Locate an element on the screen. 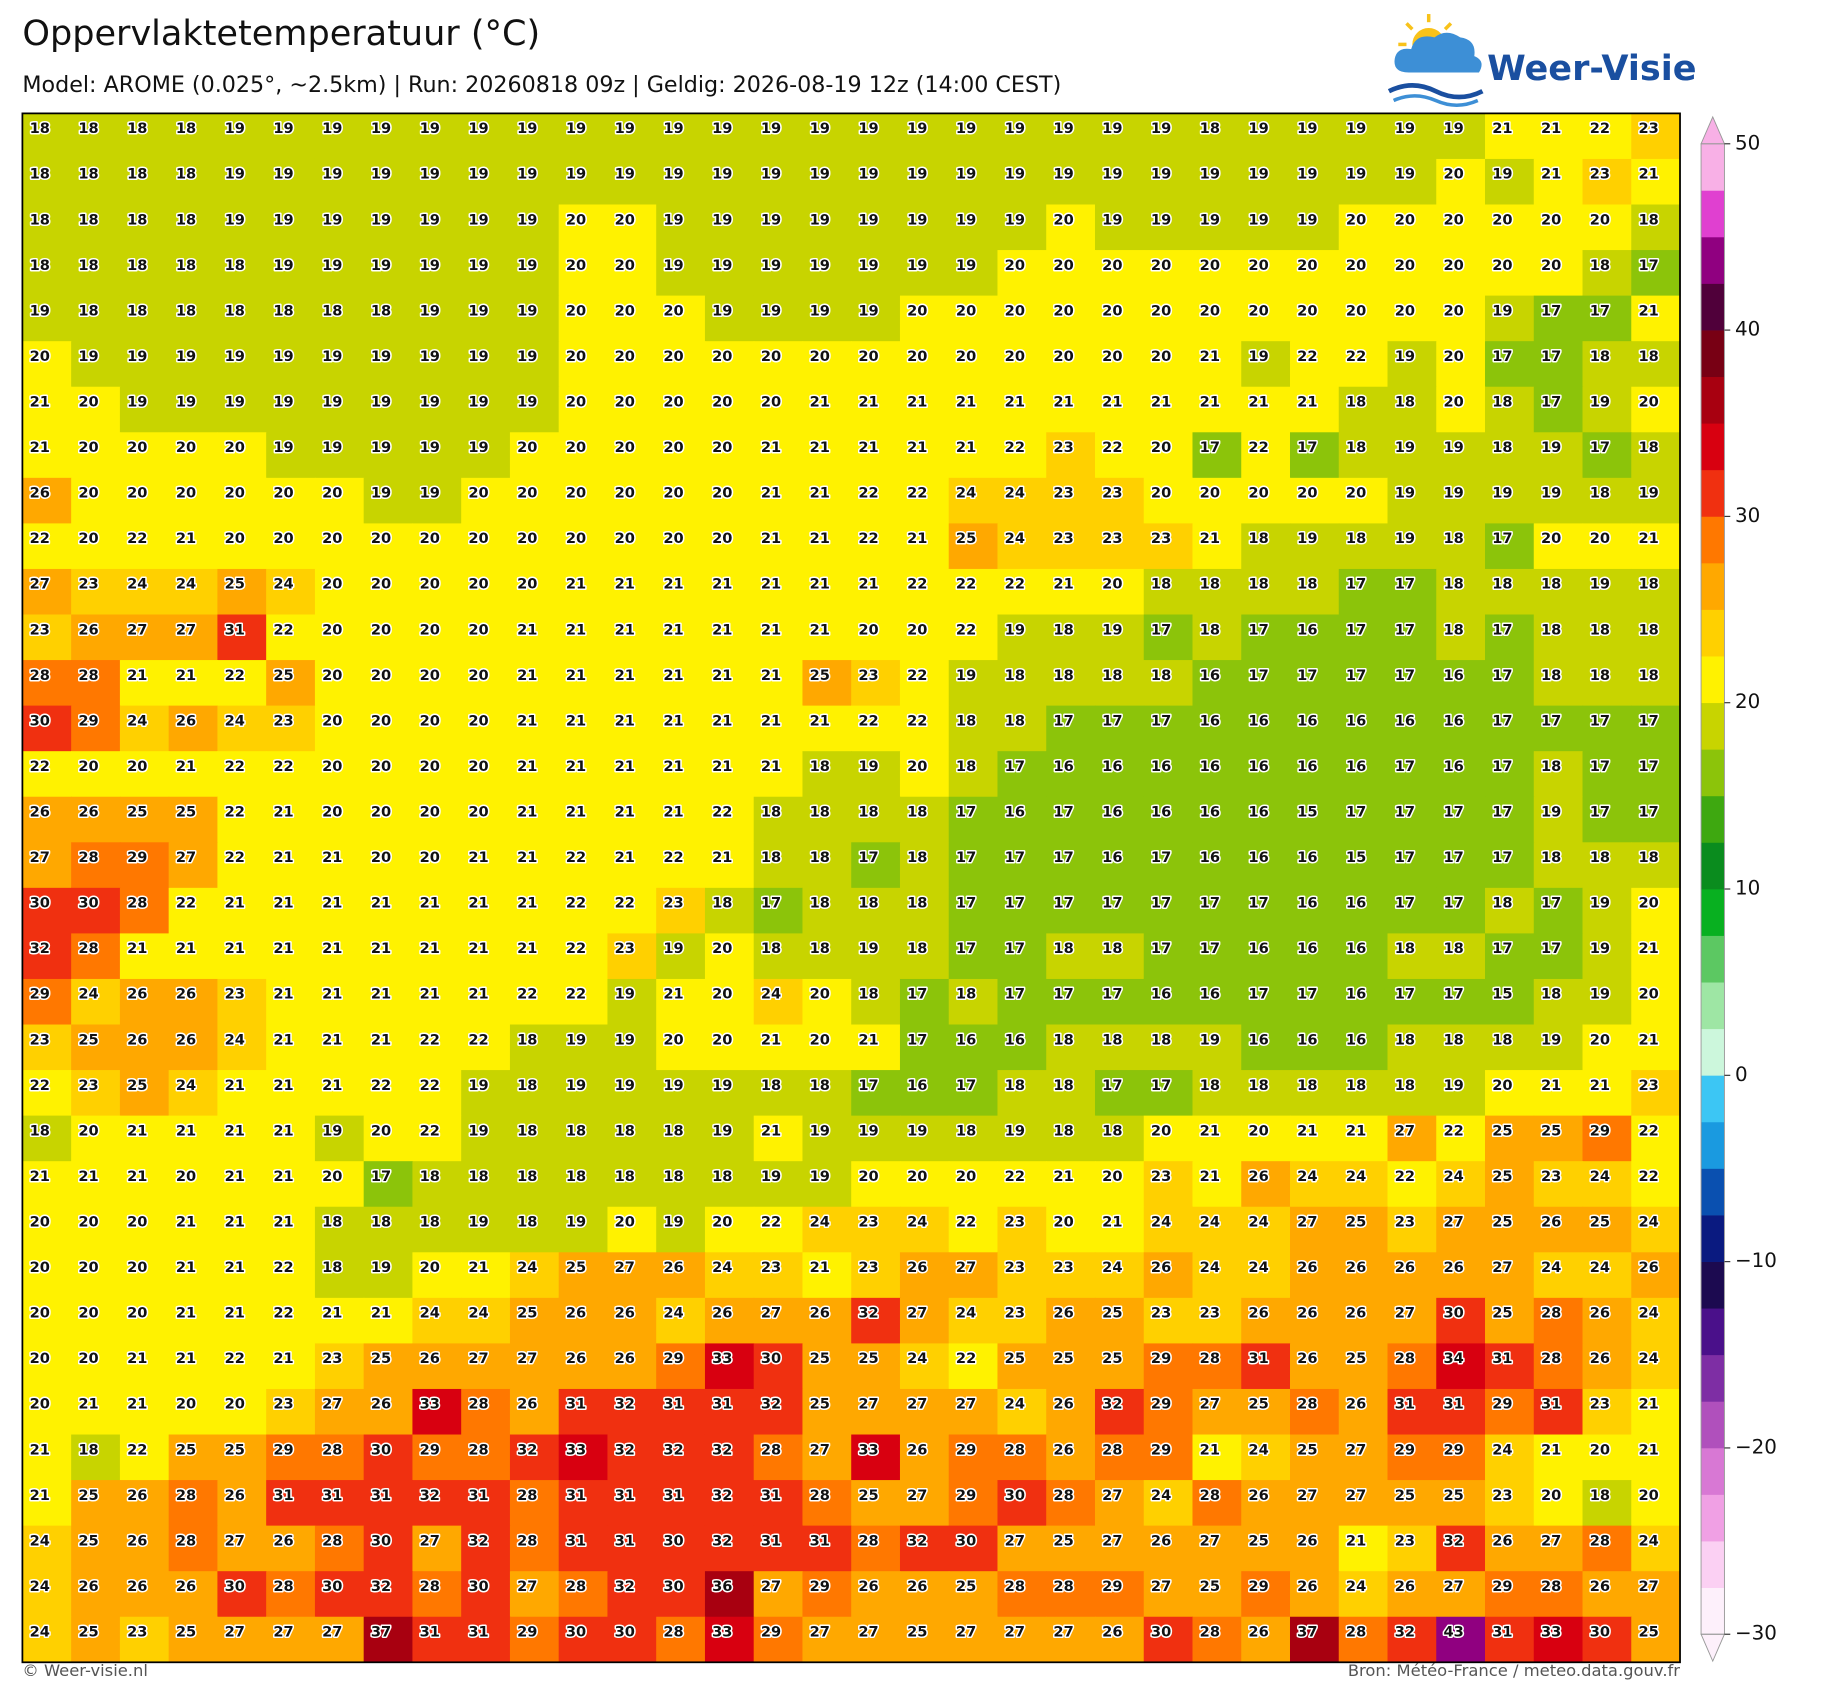 This screenshot has width=1824, height=1681. temperature-label: 27 is located at coordinates (186, 629).